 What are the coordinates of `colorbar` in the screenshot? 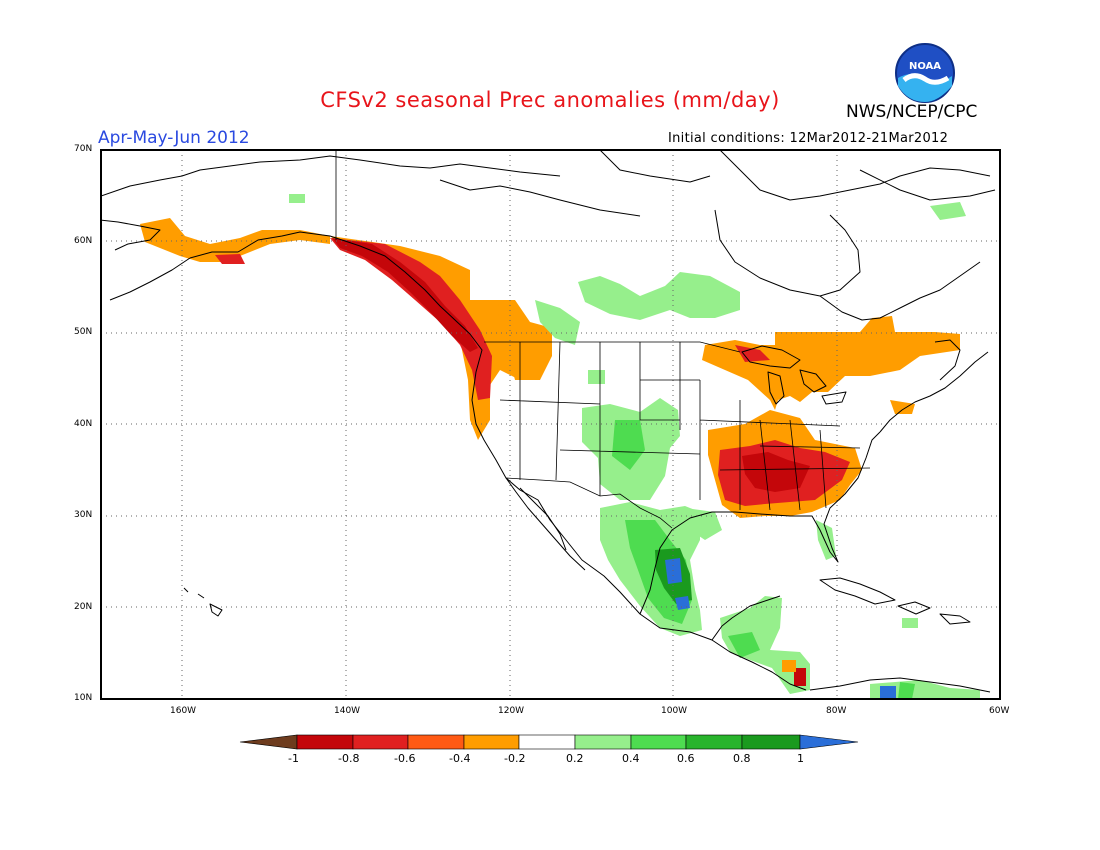 It's located at (549, 742).